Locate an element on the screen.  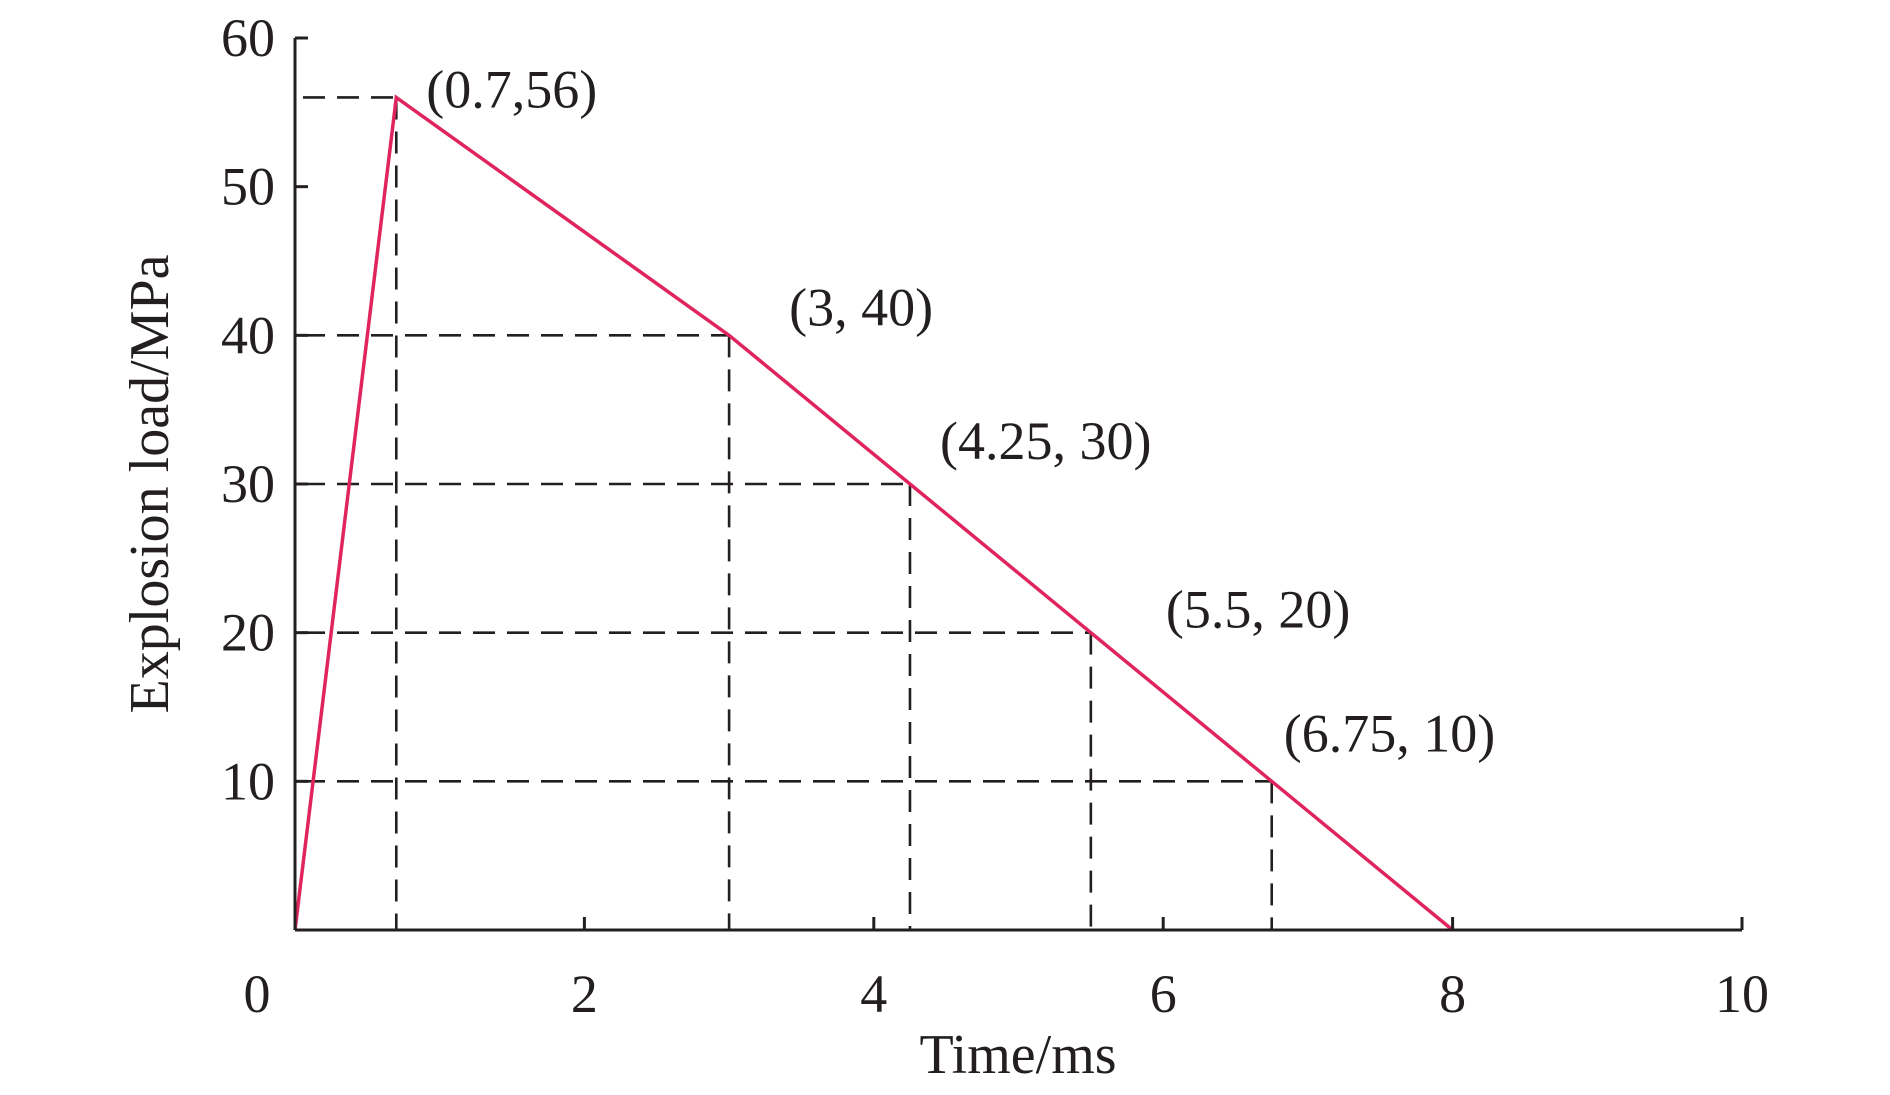
y-tick-label-30: 30 is located at coordinates (248, 484).